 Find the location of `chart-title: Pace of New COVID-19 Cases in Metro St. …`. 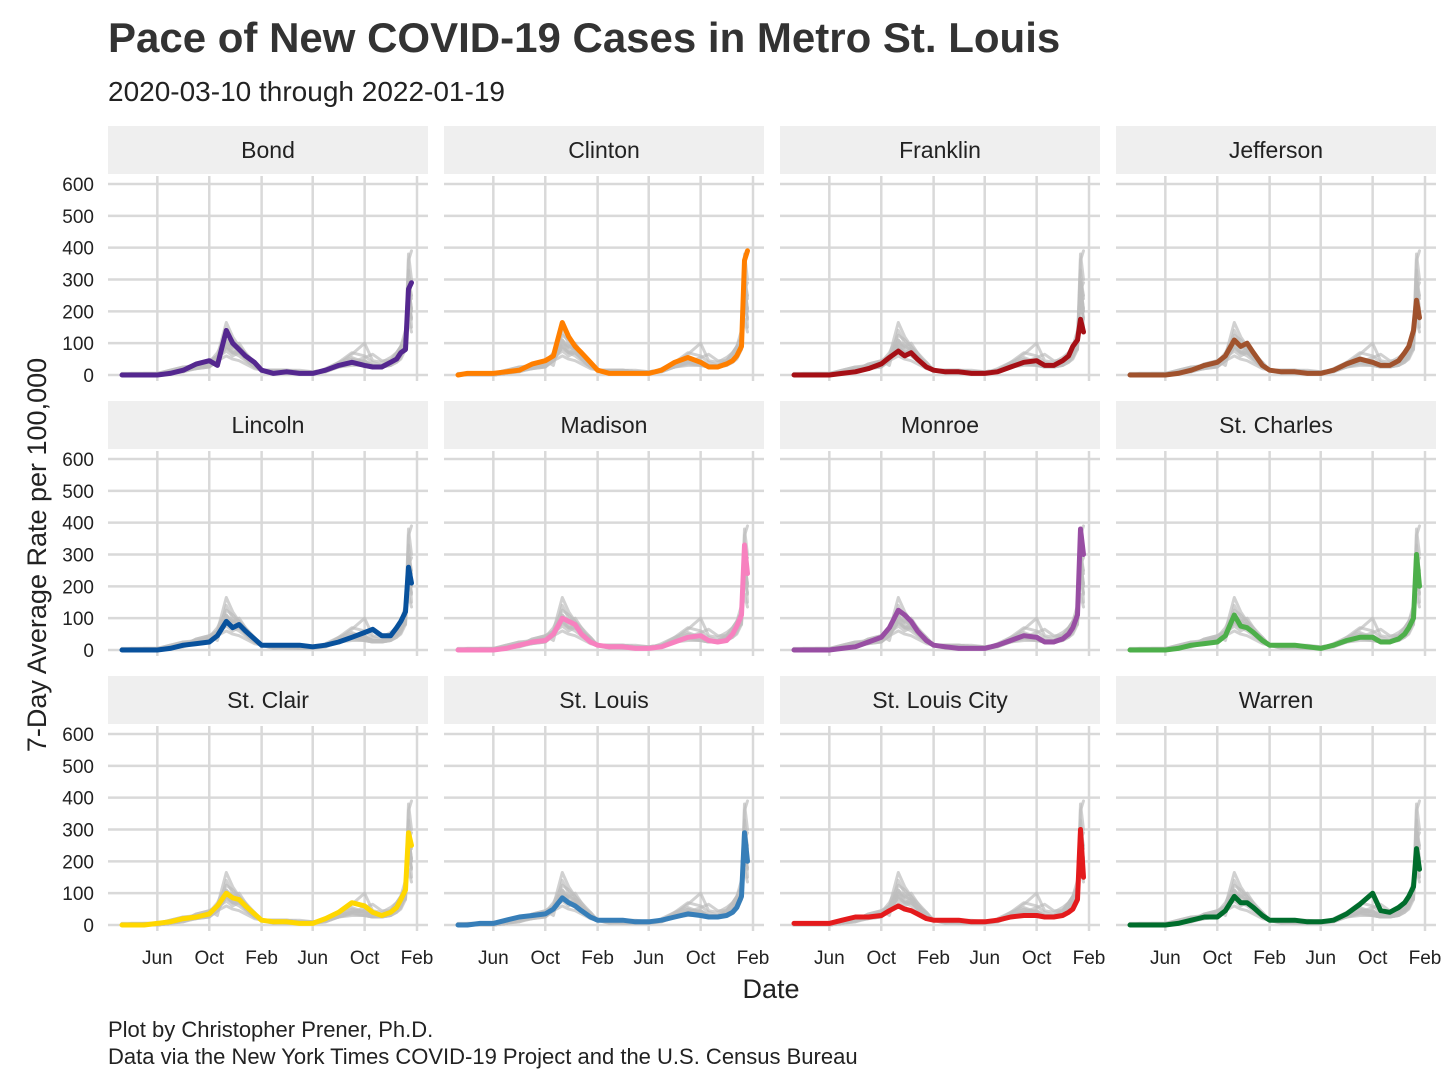

chart-title: Pace of New COVID-19 Cases in Metro St. … is located at coordinates (584, 37).